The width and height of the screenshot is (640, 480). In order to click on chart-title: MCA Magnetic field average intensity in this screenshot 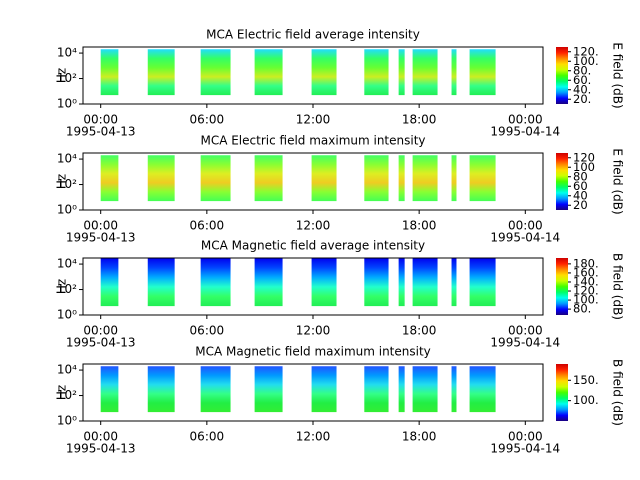, I will do `click(313, 246)`.